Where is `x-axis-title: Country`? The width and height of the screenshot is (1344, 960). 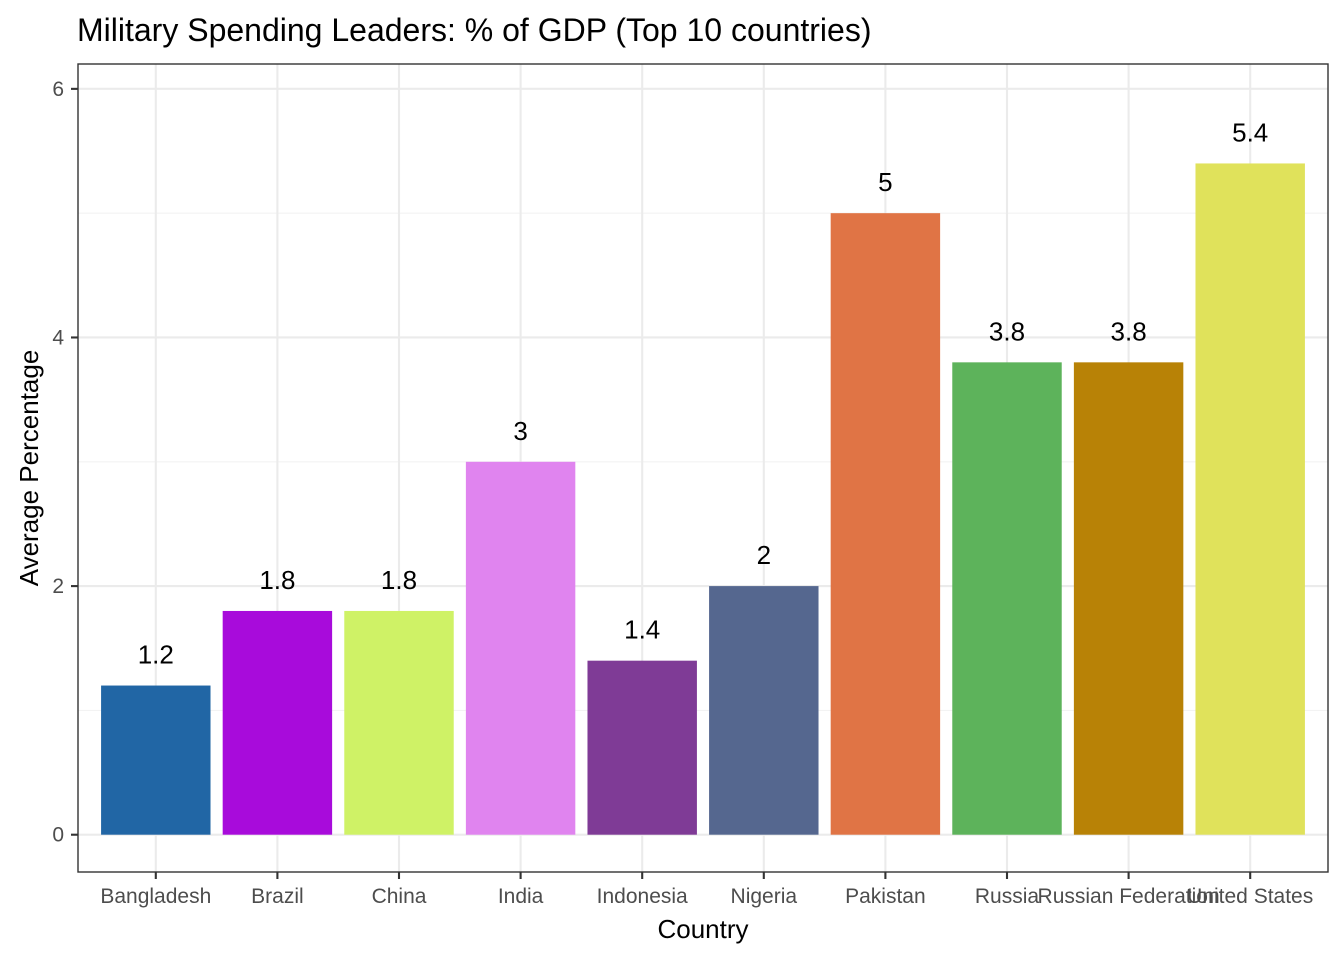 x-axis-title: Country is located at coordinates (702, 929).